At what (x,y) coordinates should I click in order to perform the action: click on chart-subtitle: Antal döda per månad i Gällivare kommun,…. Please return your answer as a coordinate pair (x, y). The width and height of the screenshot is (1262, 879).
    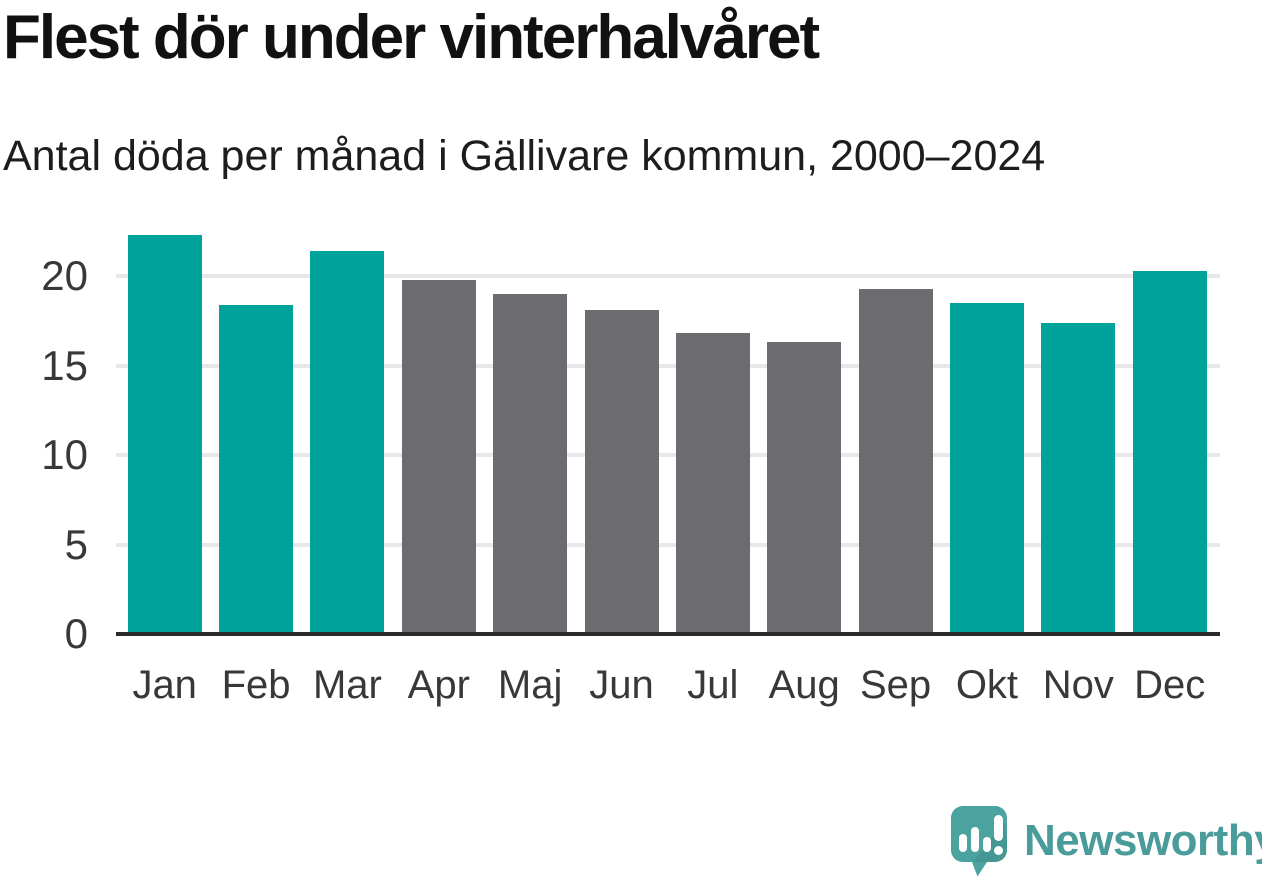
    Looking at the image, I should click on (524, 156).